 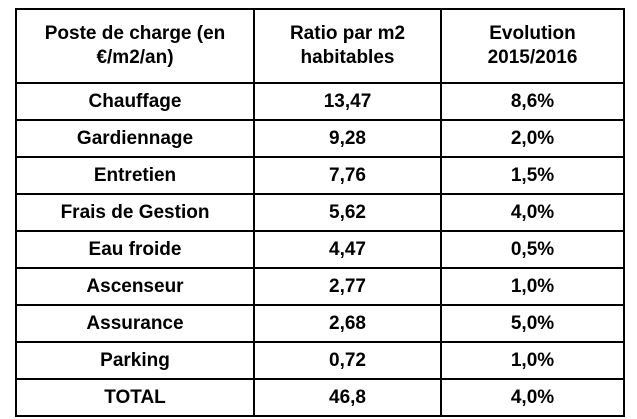 I want to click on cell-poste: TOTAL, so click(x=135, y=397).